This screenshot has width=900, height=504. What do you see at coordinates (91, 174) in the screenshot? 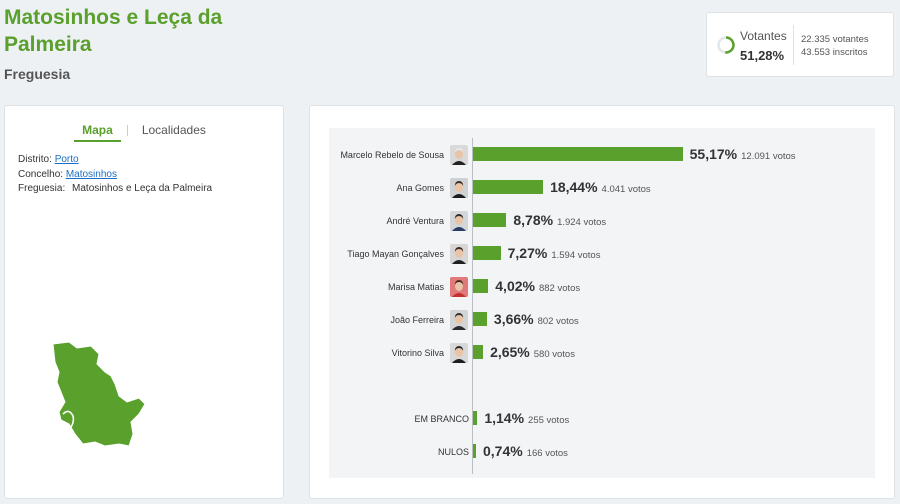
I see `concelho-link: Matosinhos` at bounding box center [91, 174].